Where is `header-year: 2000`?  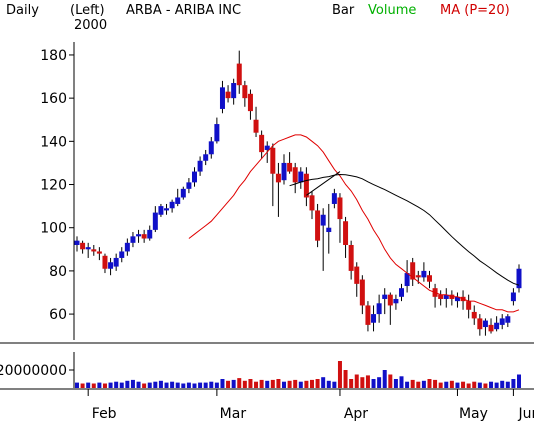 header-year: 2000 is located at coordinates (91, 25).